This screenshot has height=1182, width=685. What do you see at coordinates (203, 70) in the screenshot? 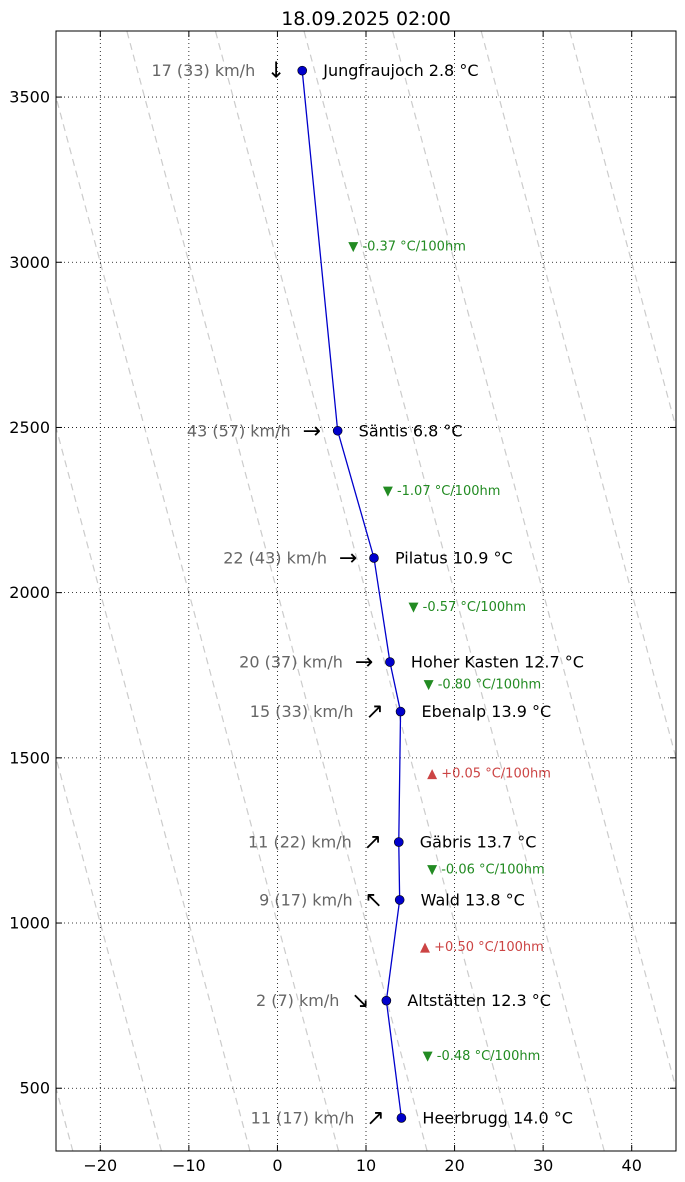
I see `wind-speed-label: 17 (33) km/h` at bounding box center [203, 70].